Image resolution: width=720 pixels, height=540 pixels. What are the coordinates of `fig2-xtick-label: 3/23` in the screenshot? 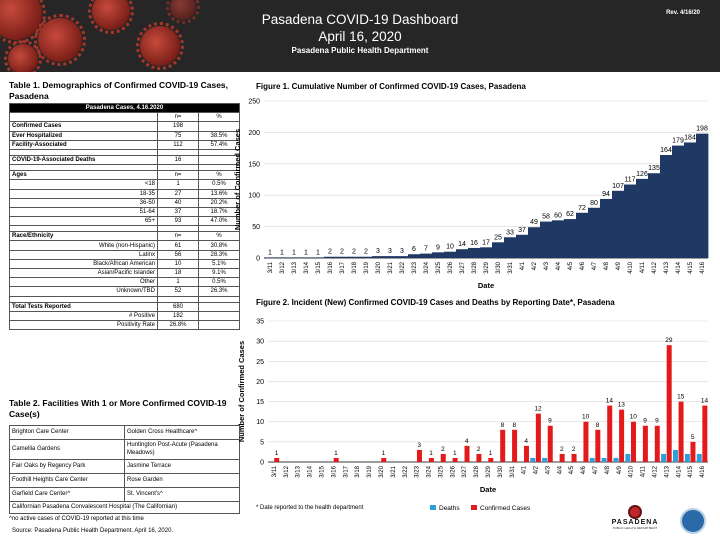 It's located at (418, 471).